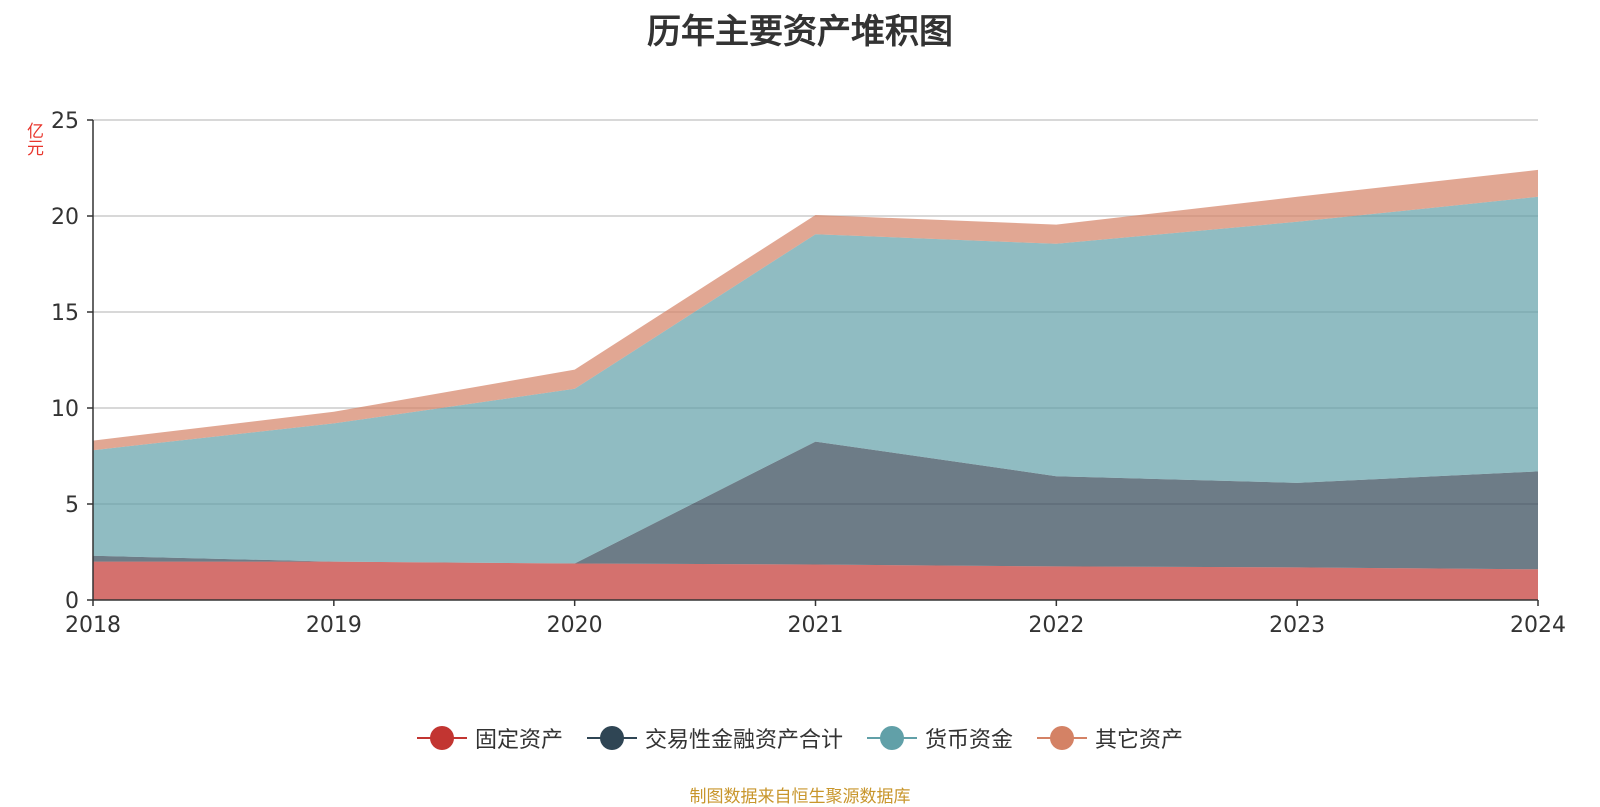 This screenshot has width=1600, height=807. I want to click on y-axis-unit: 亿元, so click(33, 139).